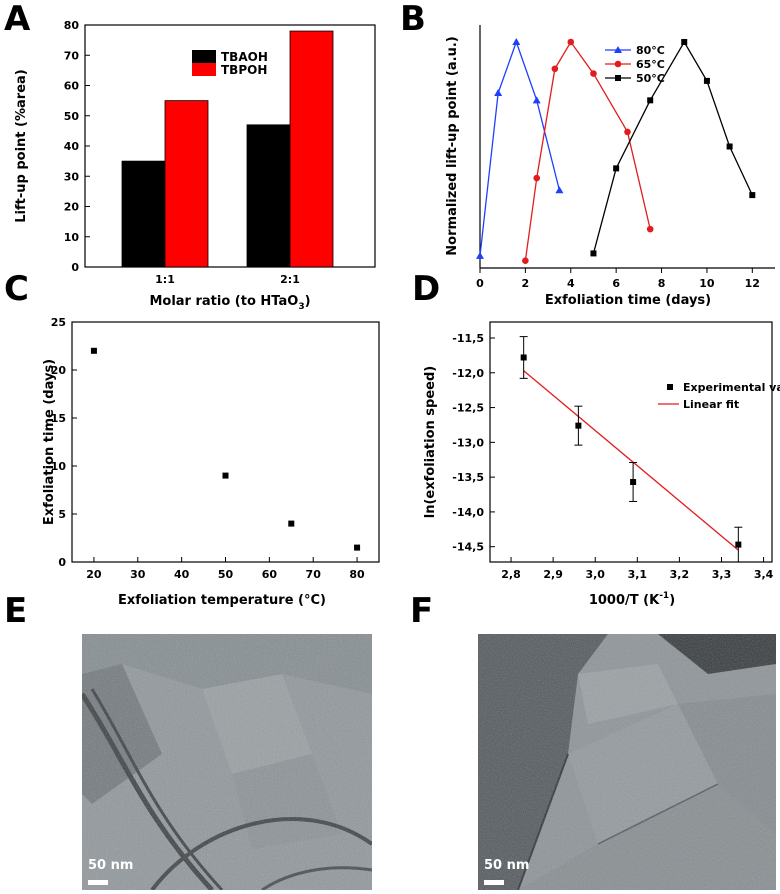 The image size is (780, 894). Describe the element at coordinates (764, 574) in the screenshot. I see `chart-d-xtick-label: 3,4` at that location.